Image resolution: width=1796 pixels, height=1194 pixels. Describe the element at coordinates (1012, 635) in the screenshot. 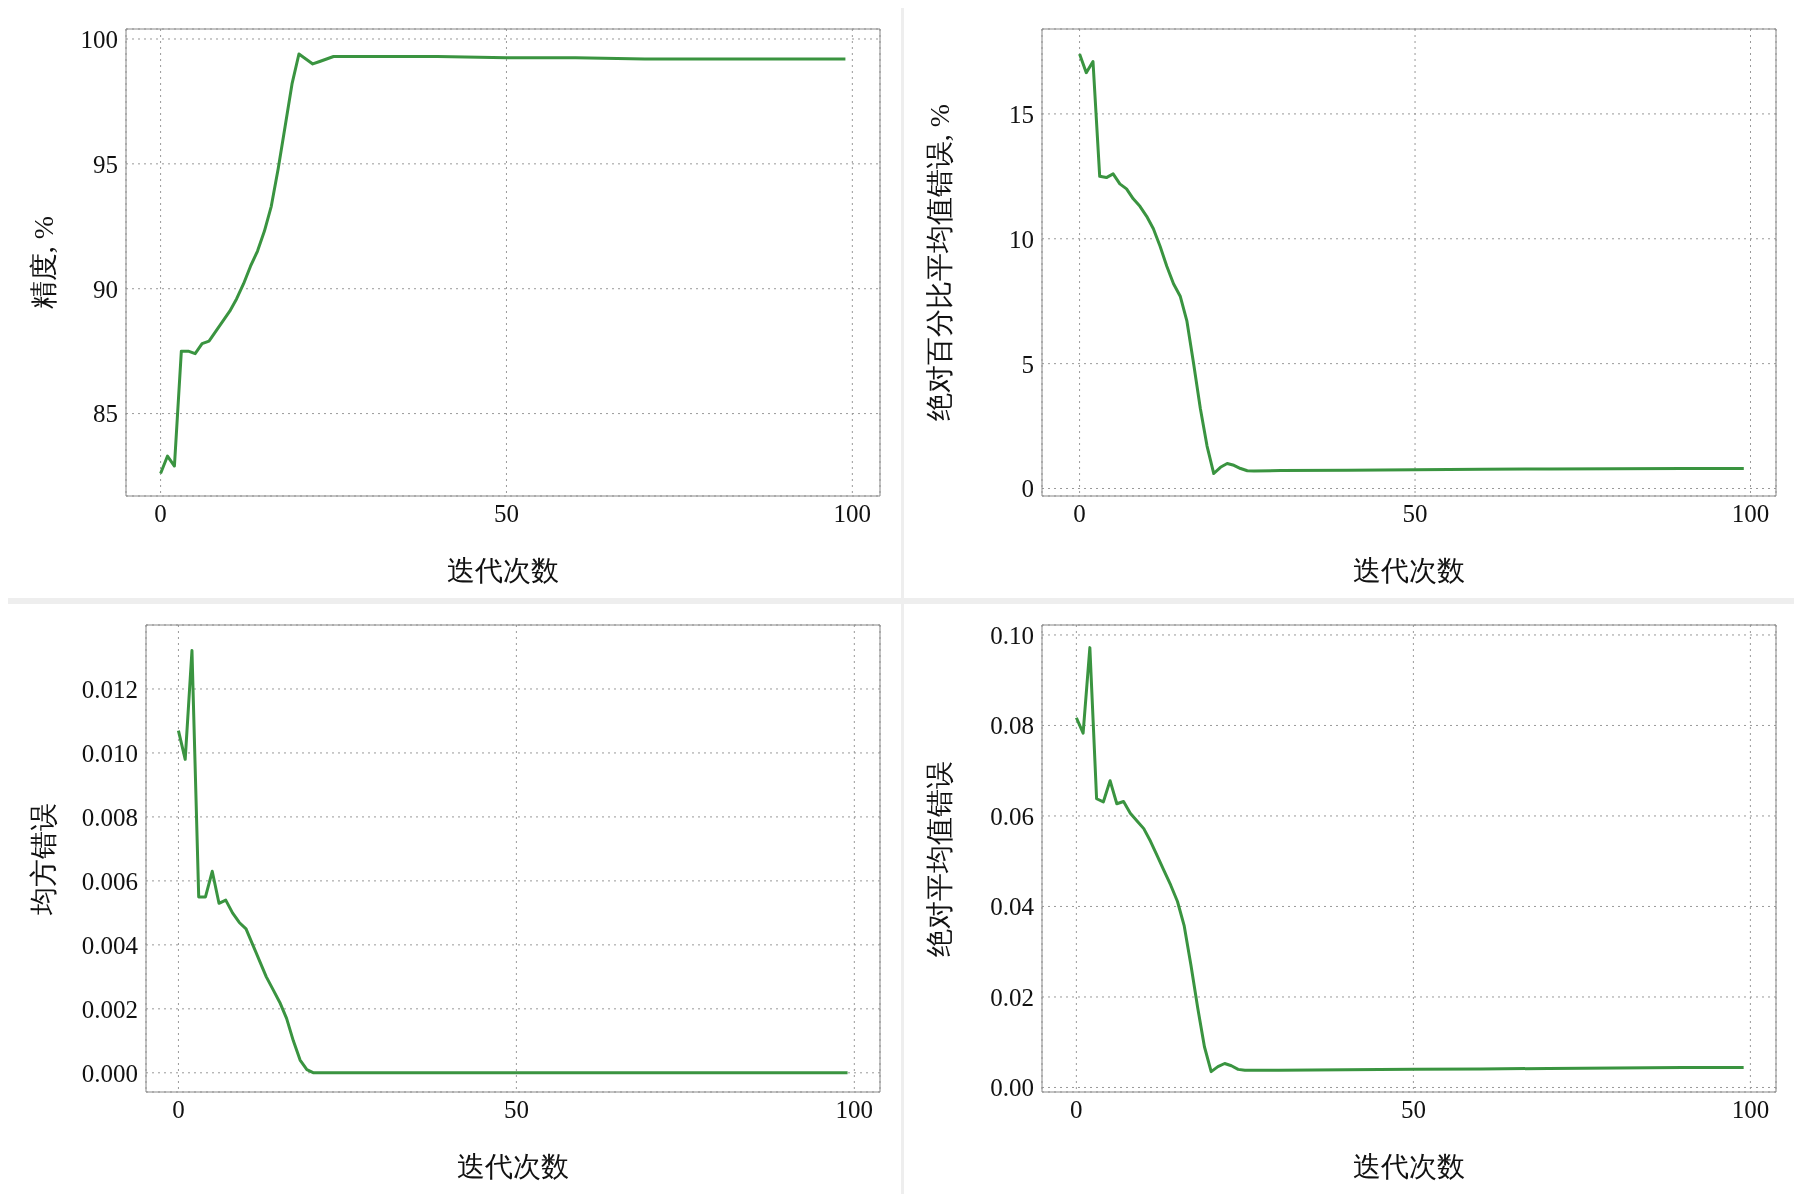

I see `y-tick-label: 0.10` at that location.